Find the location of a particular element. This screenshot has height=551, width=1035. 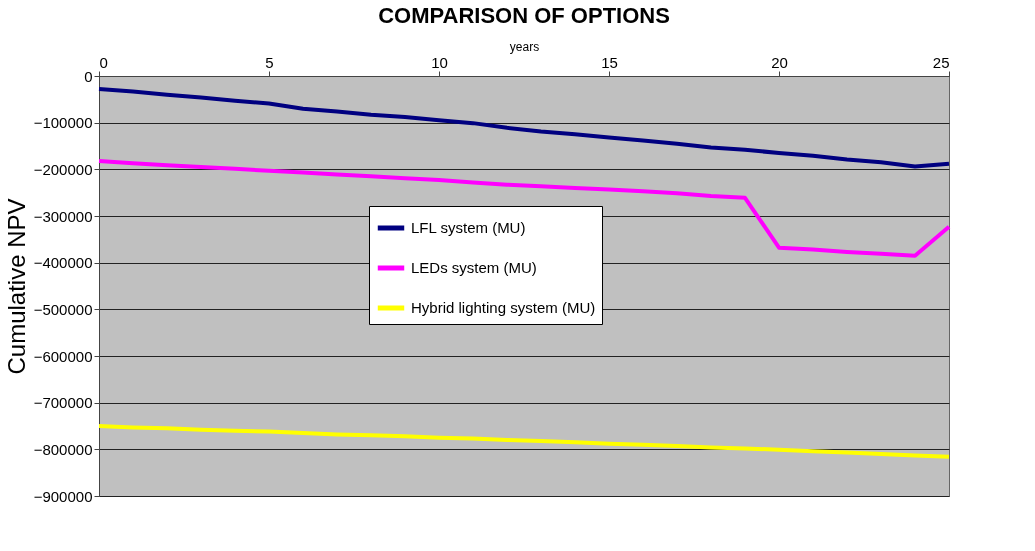

x-tick-label: 5 is located at coordinates (269, 62).